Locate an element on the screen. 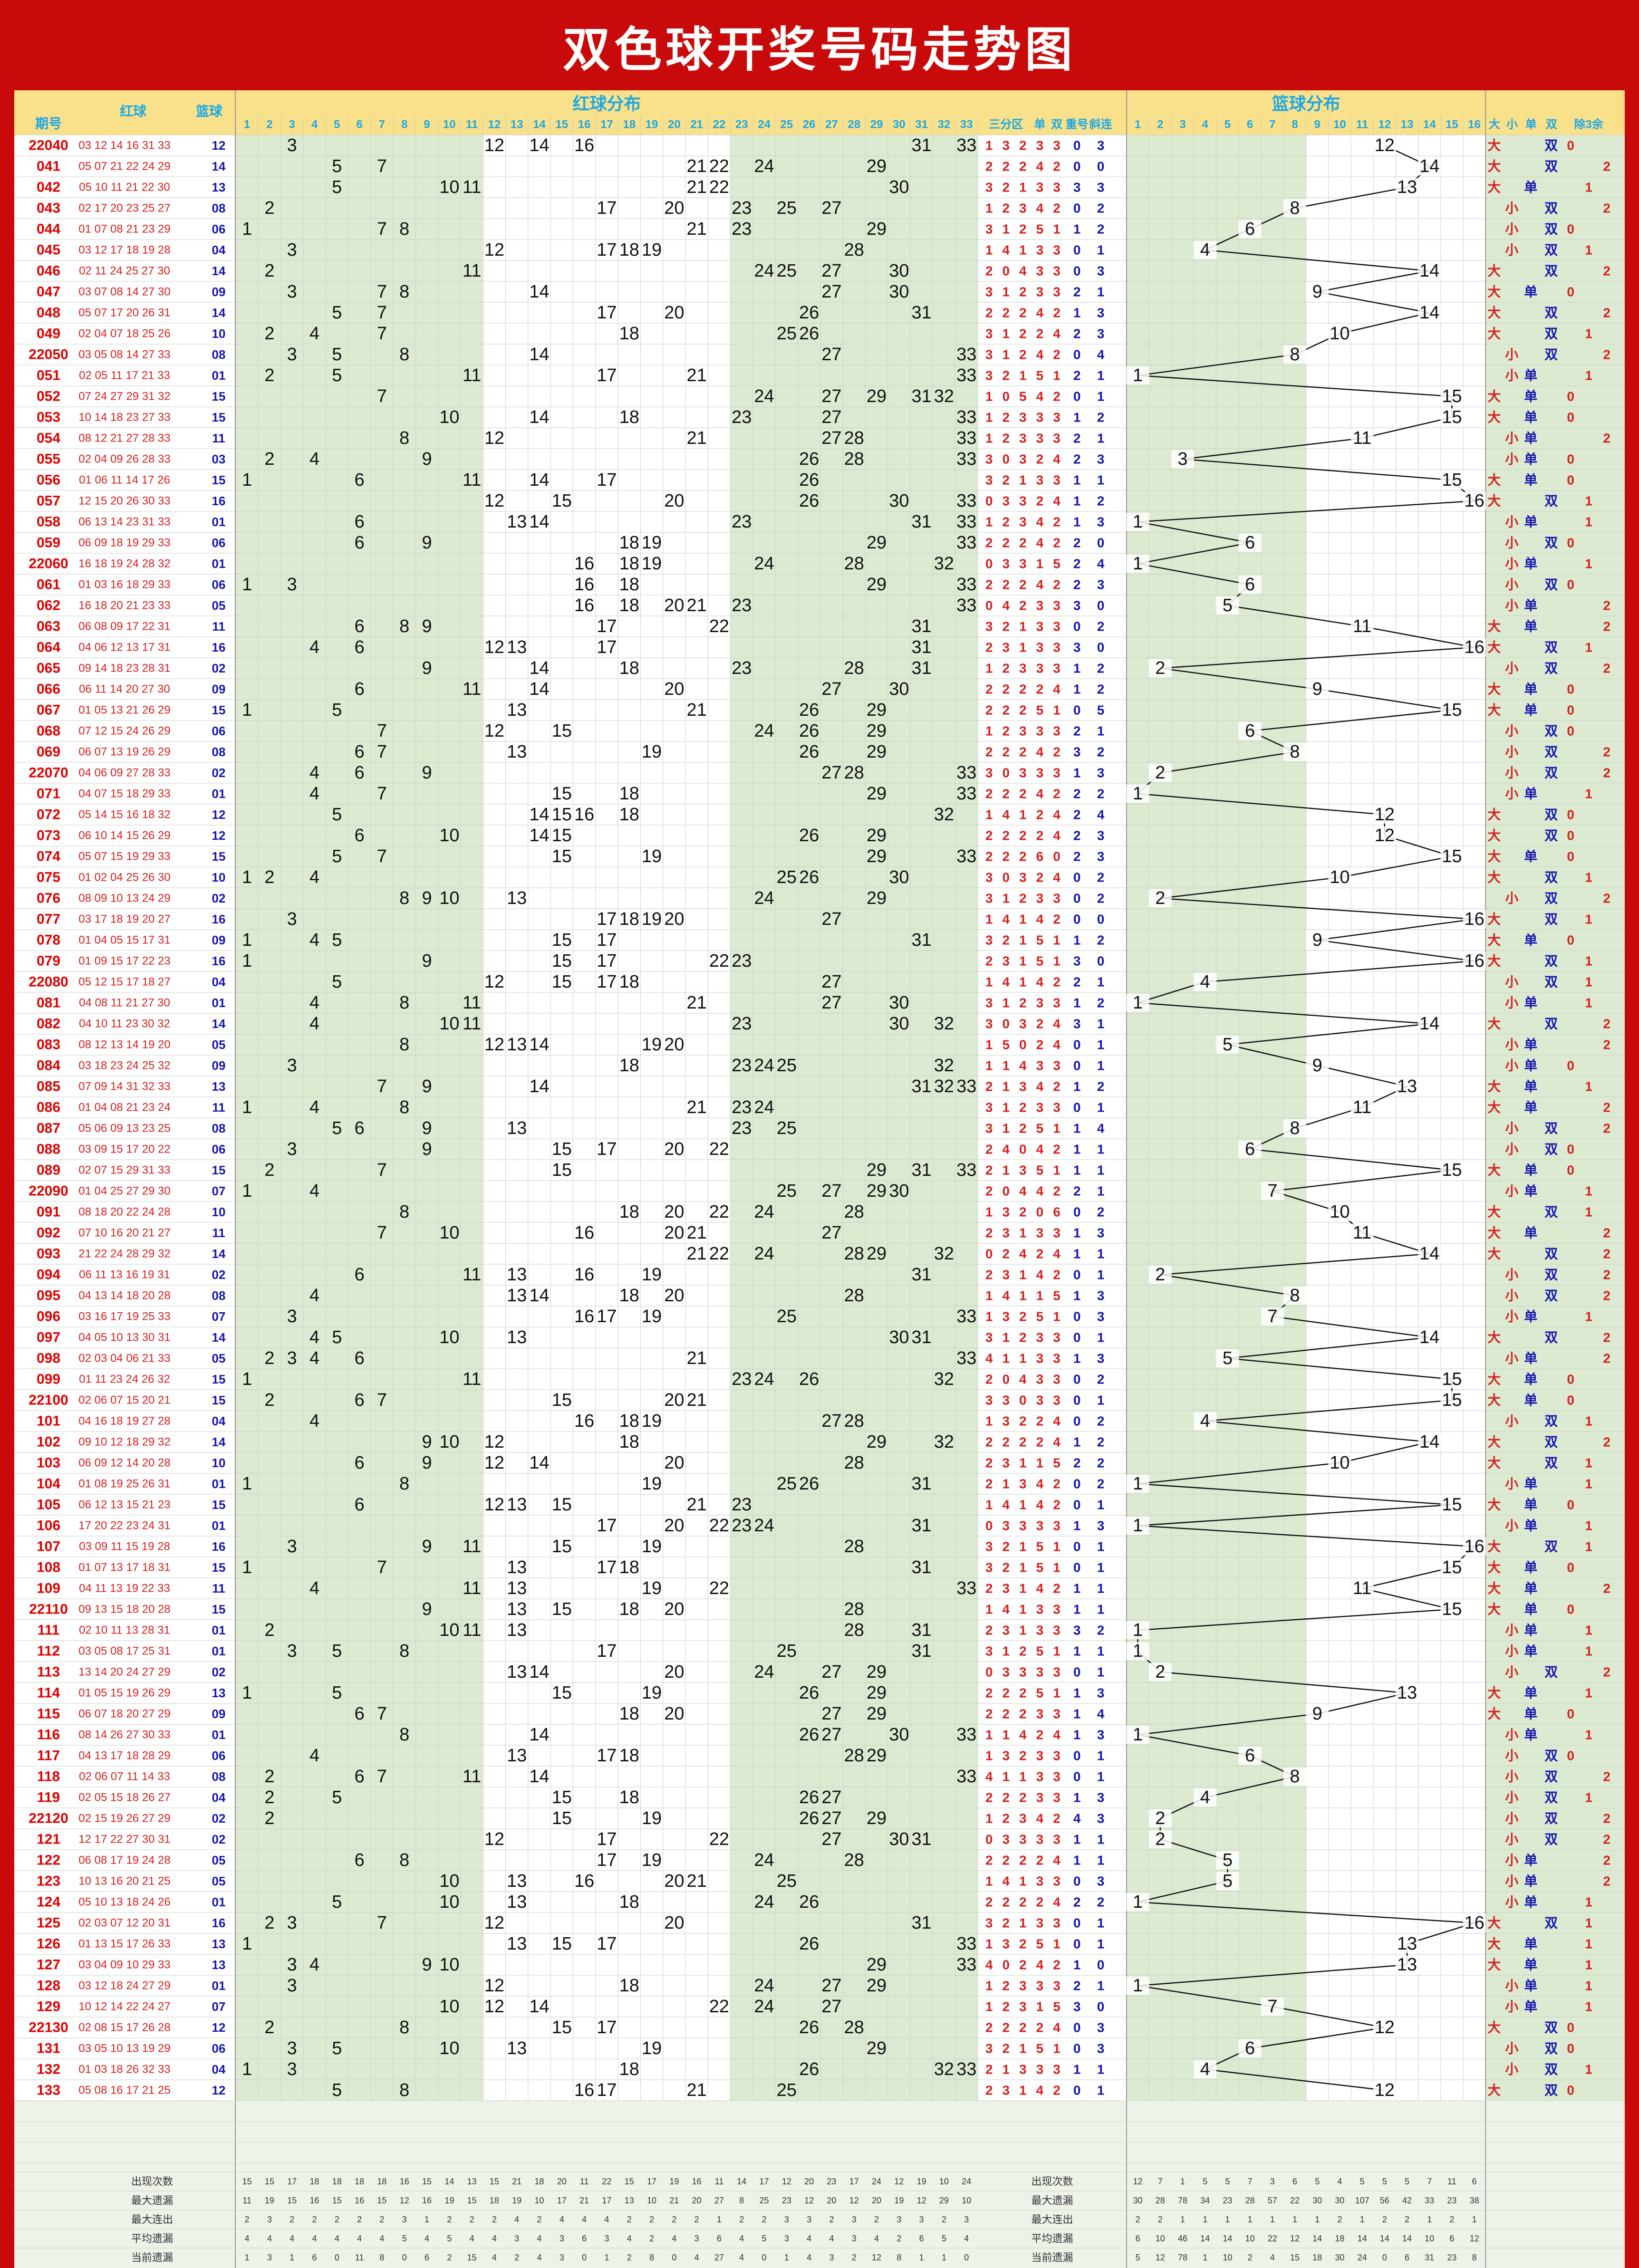 This screenshot has width=1639, height=2268. draw-blue-ball: 14 is located at coordinates (219, 1337).